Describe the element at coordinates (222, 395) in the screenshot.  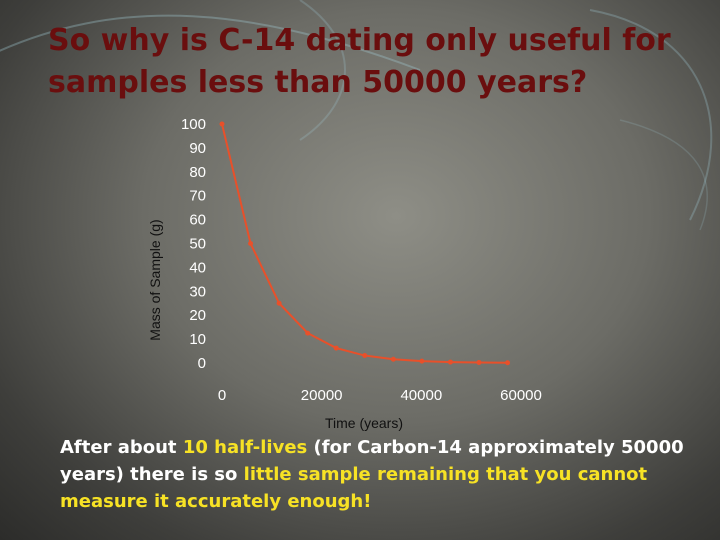
I see `x-tick-label: 0` at that location.